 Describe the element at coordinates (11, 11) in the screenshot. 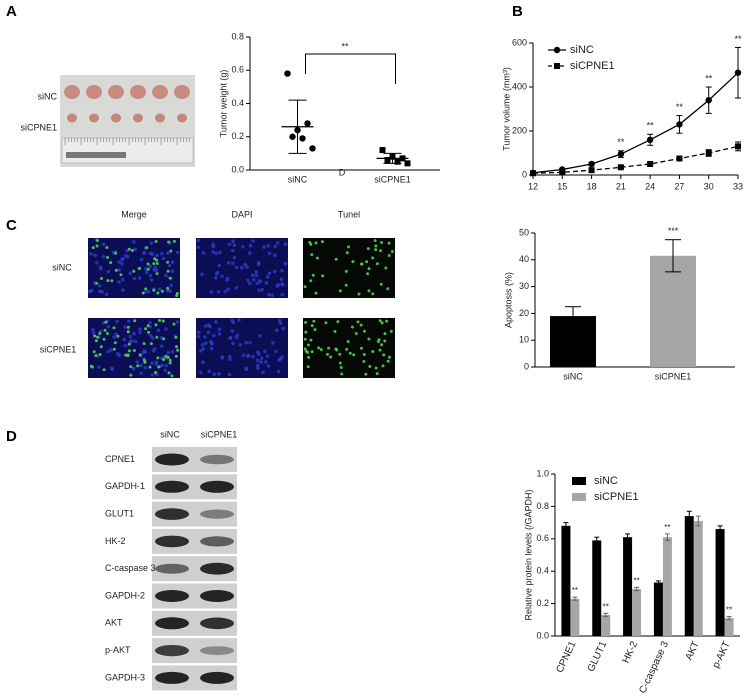

I see `panel-label: A` at that location.